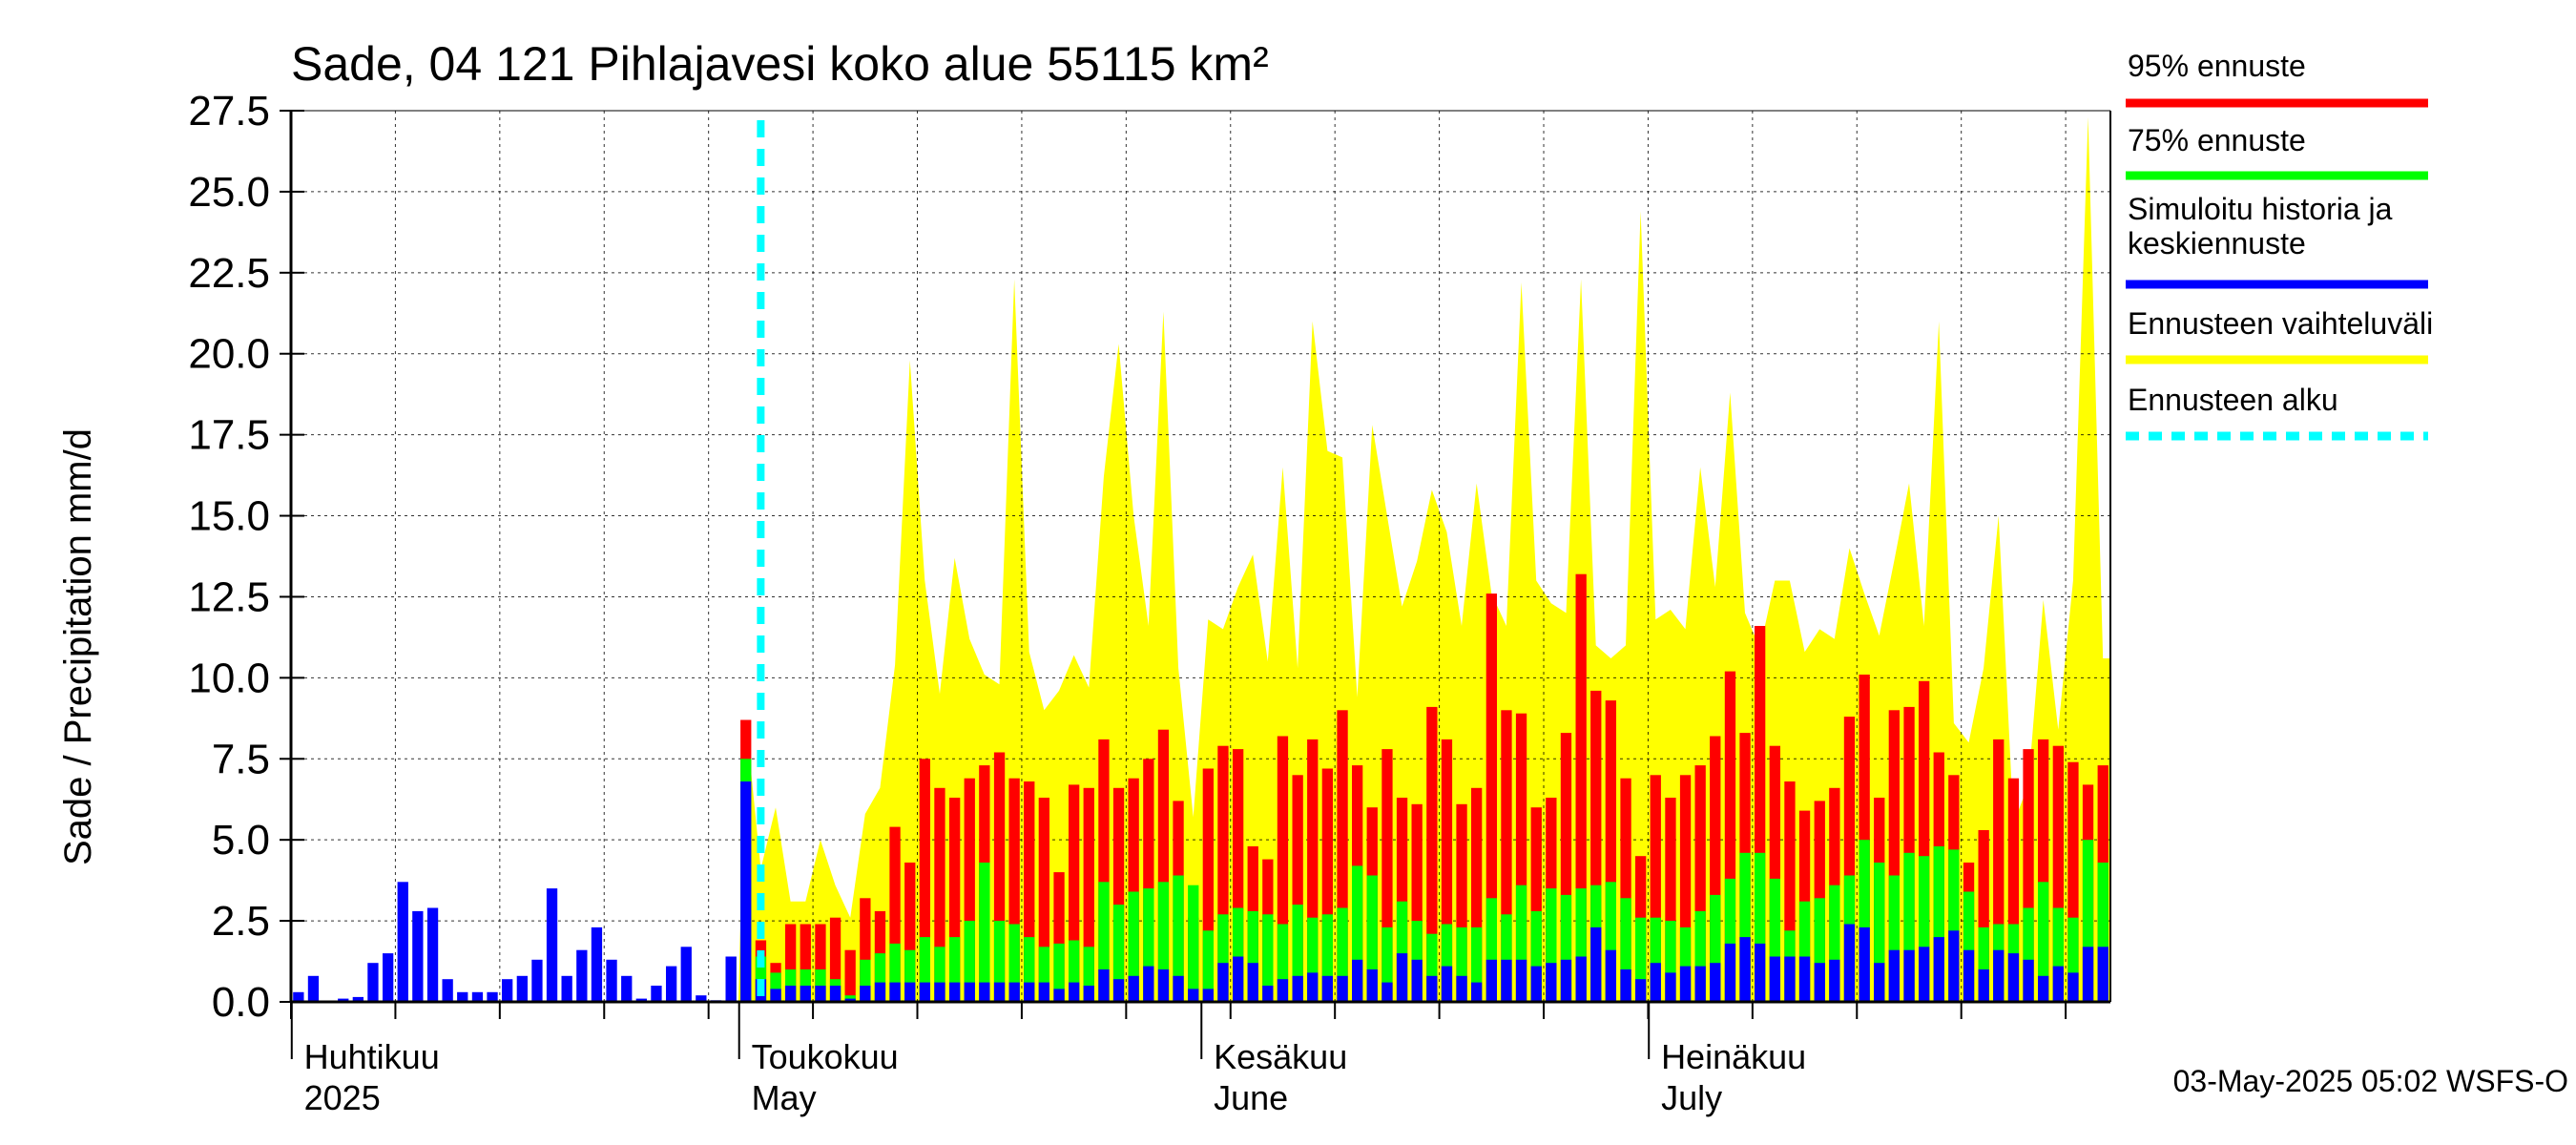  I want to click on x-month-label-fi: Heinäkuu, so click(1733, 1056).